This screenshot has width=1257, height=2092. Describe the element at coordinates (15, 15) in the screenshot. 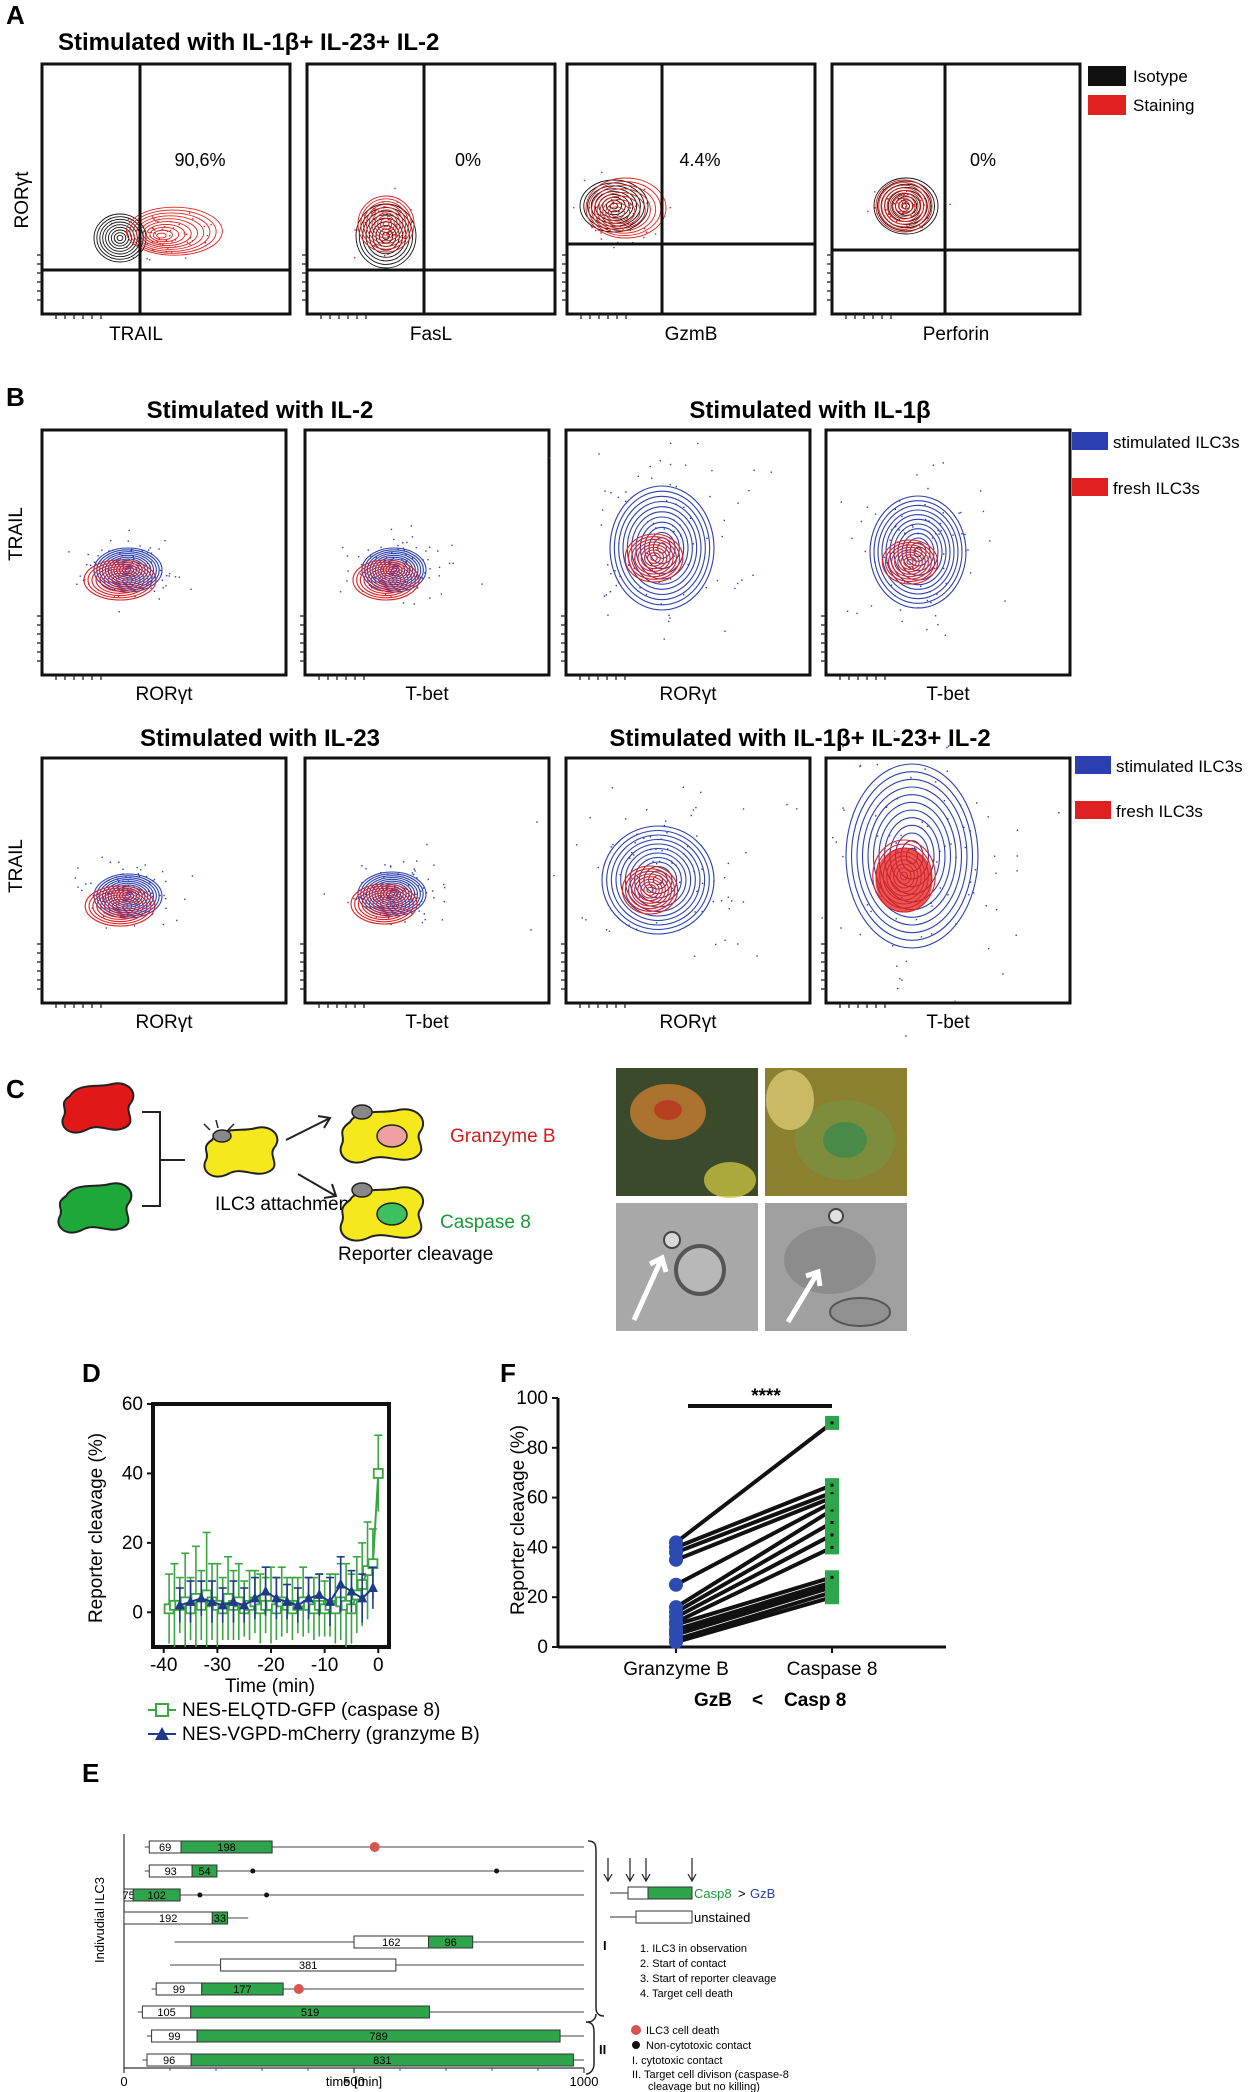

I see `panel-a-label: A` at that location.